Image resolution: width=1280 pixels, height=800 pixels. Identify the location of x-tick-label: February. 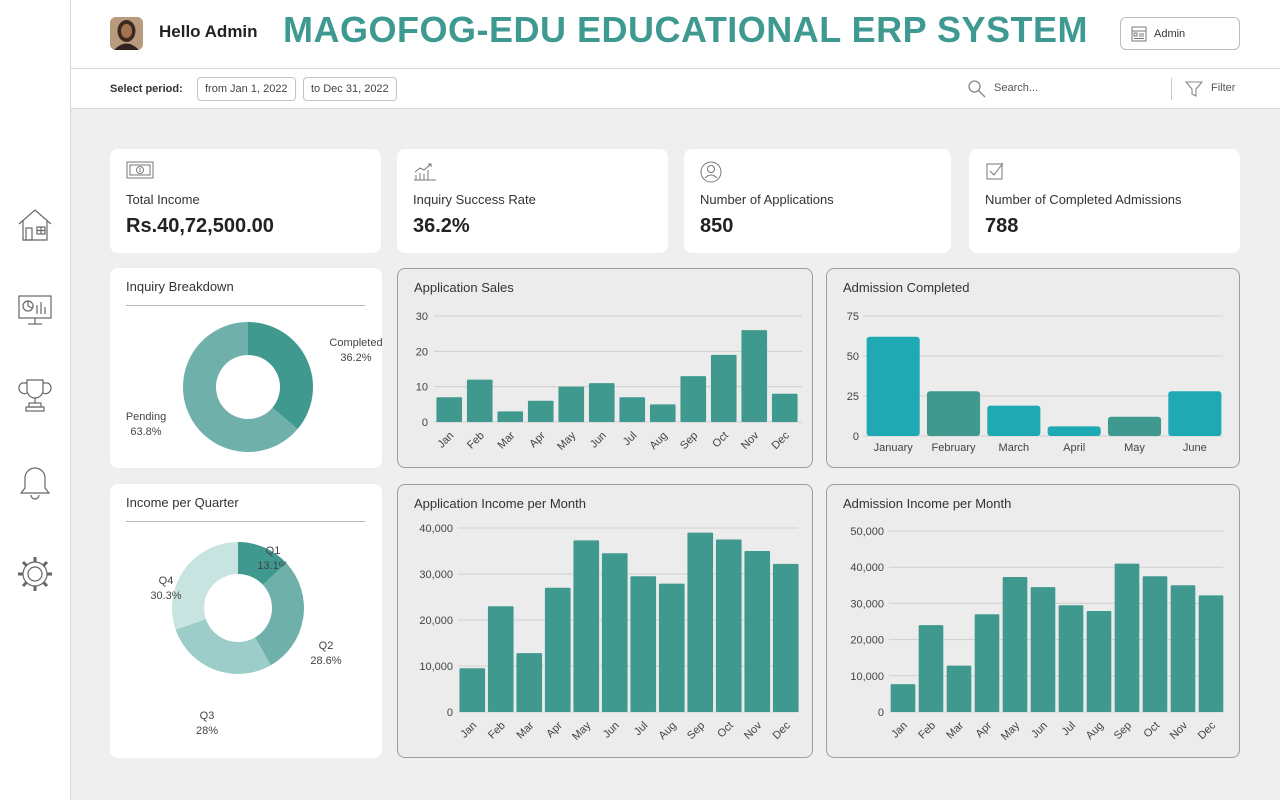
(953, 448).